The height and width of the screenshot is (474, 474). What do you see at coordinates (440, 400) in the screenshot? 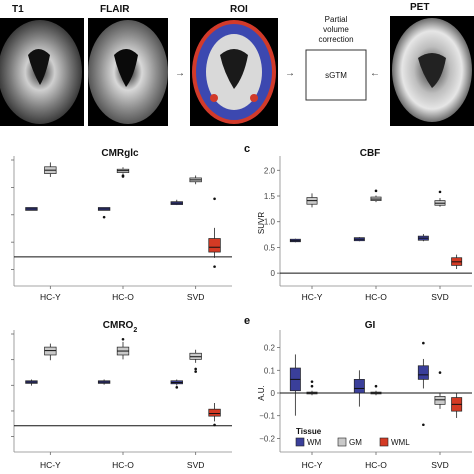
I see `box-gm` at bounding box center [440, 400].